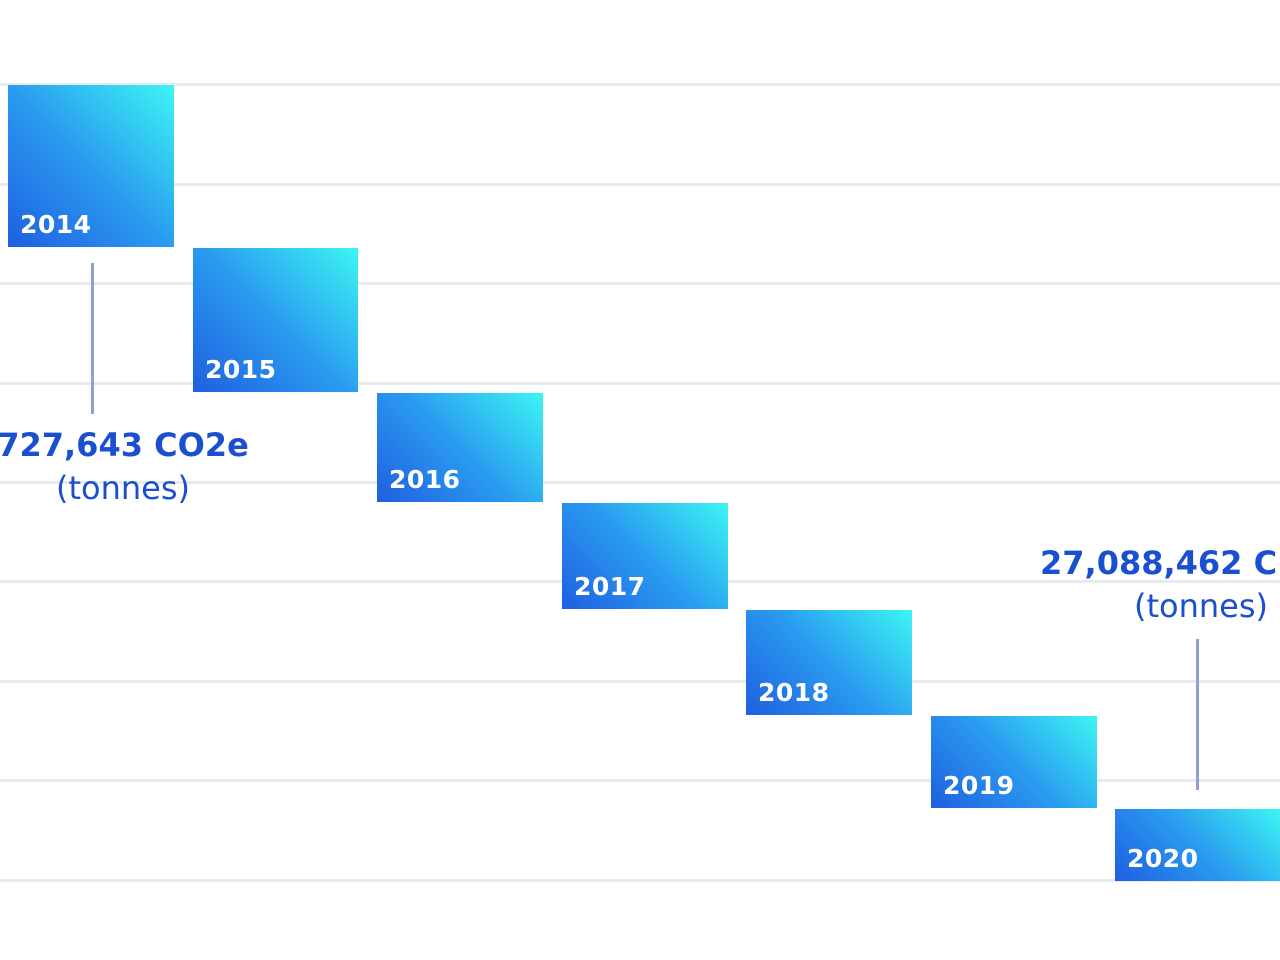 This screenshot has width=1280, height=960. What do you see at coordinates (1197, 714) in the screenshot?
I see `leader-line-2020` at bounding box center [1197, 714].